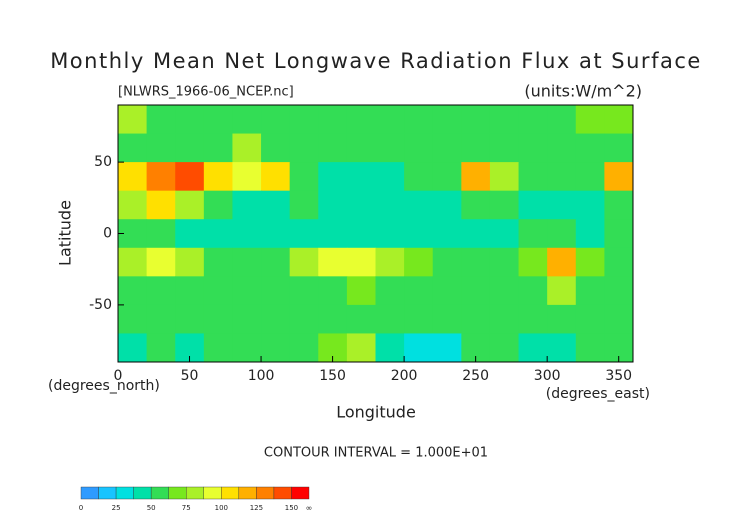  I want to click on colorbar-label: 50, so click(151, 508).